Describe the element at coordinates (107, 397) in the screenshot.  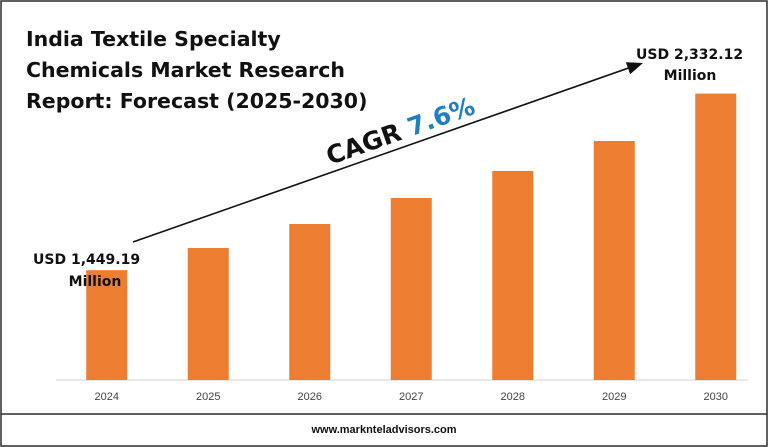
I see `x-tick-label: 2024` at that location.